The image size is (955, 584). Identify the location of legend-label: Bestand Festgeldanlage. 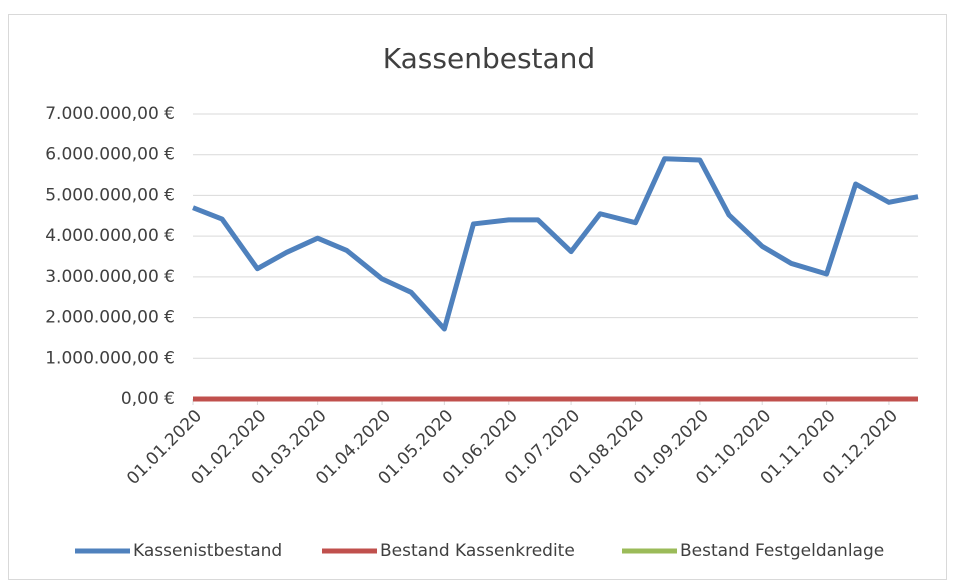
(782, 551).